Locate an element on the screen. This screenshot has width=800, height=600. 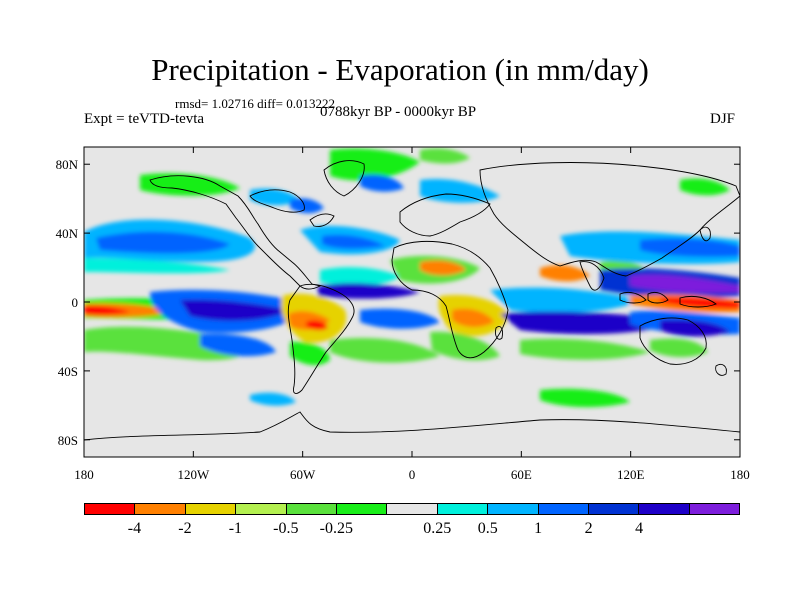
field-australia-south is located at coordinates (679, 348).